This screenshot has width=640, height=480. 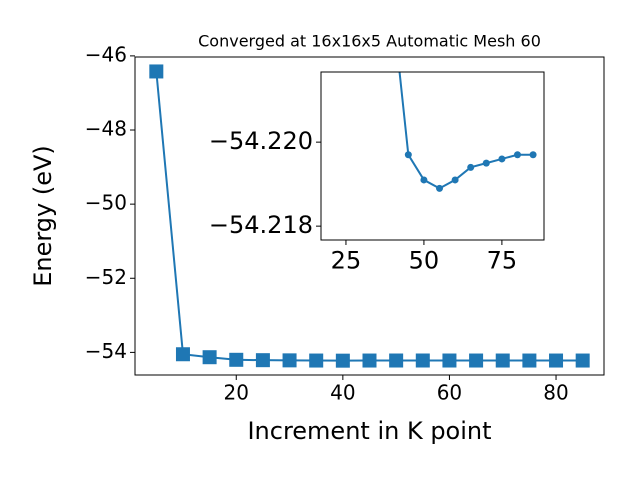 I want to click on chart-title: Converged at 16x16x5 Automatic Mesh 60, so click(x=369, y=41).